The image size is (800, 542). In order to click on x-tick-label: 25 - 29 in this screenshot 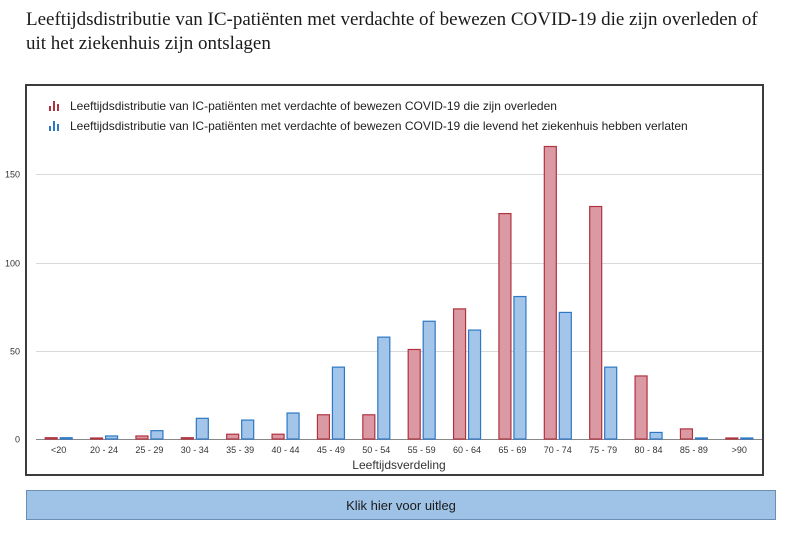, I will do `click(149, 450)`.